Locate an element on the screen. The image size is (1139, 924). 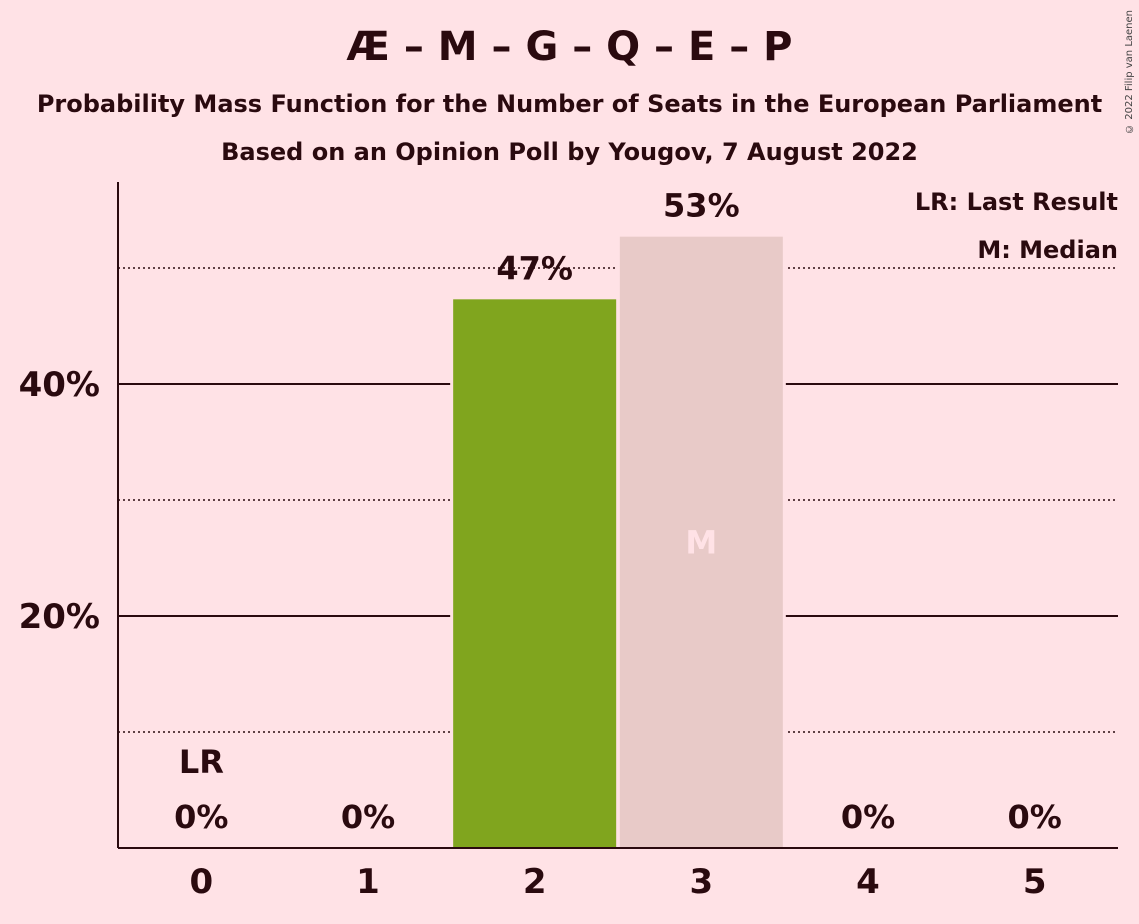
bar-value-label: 47% is located at coordinates (534, 268).